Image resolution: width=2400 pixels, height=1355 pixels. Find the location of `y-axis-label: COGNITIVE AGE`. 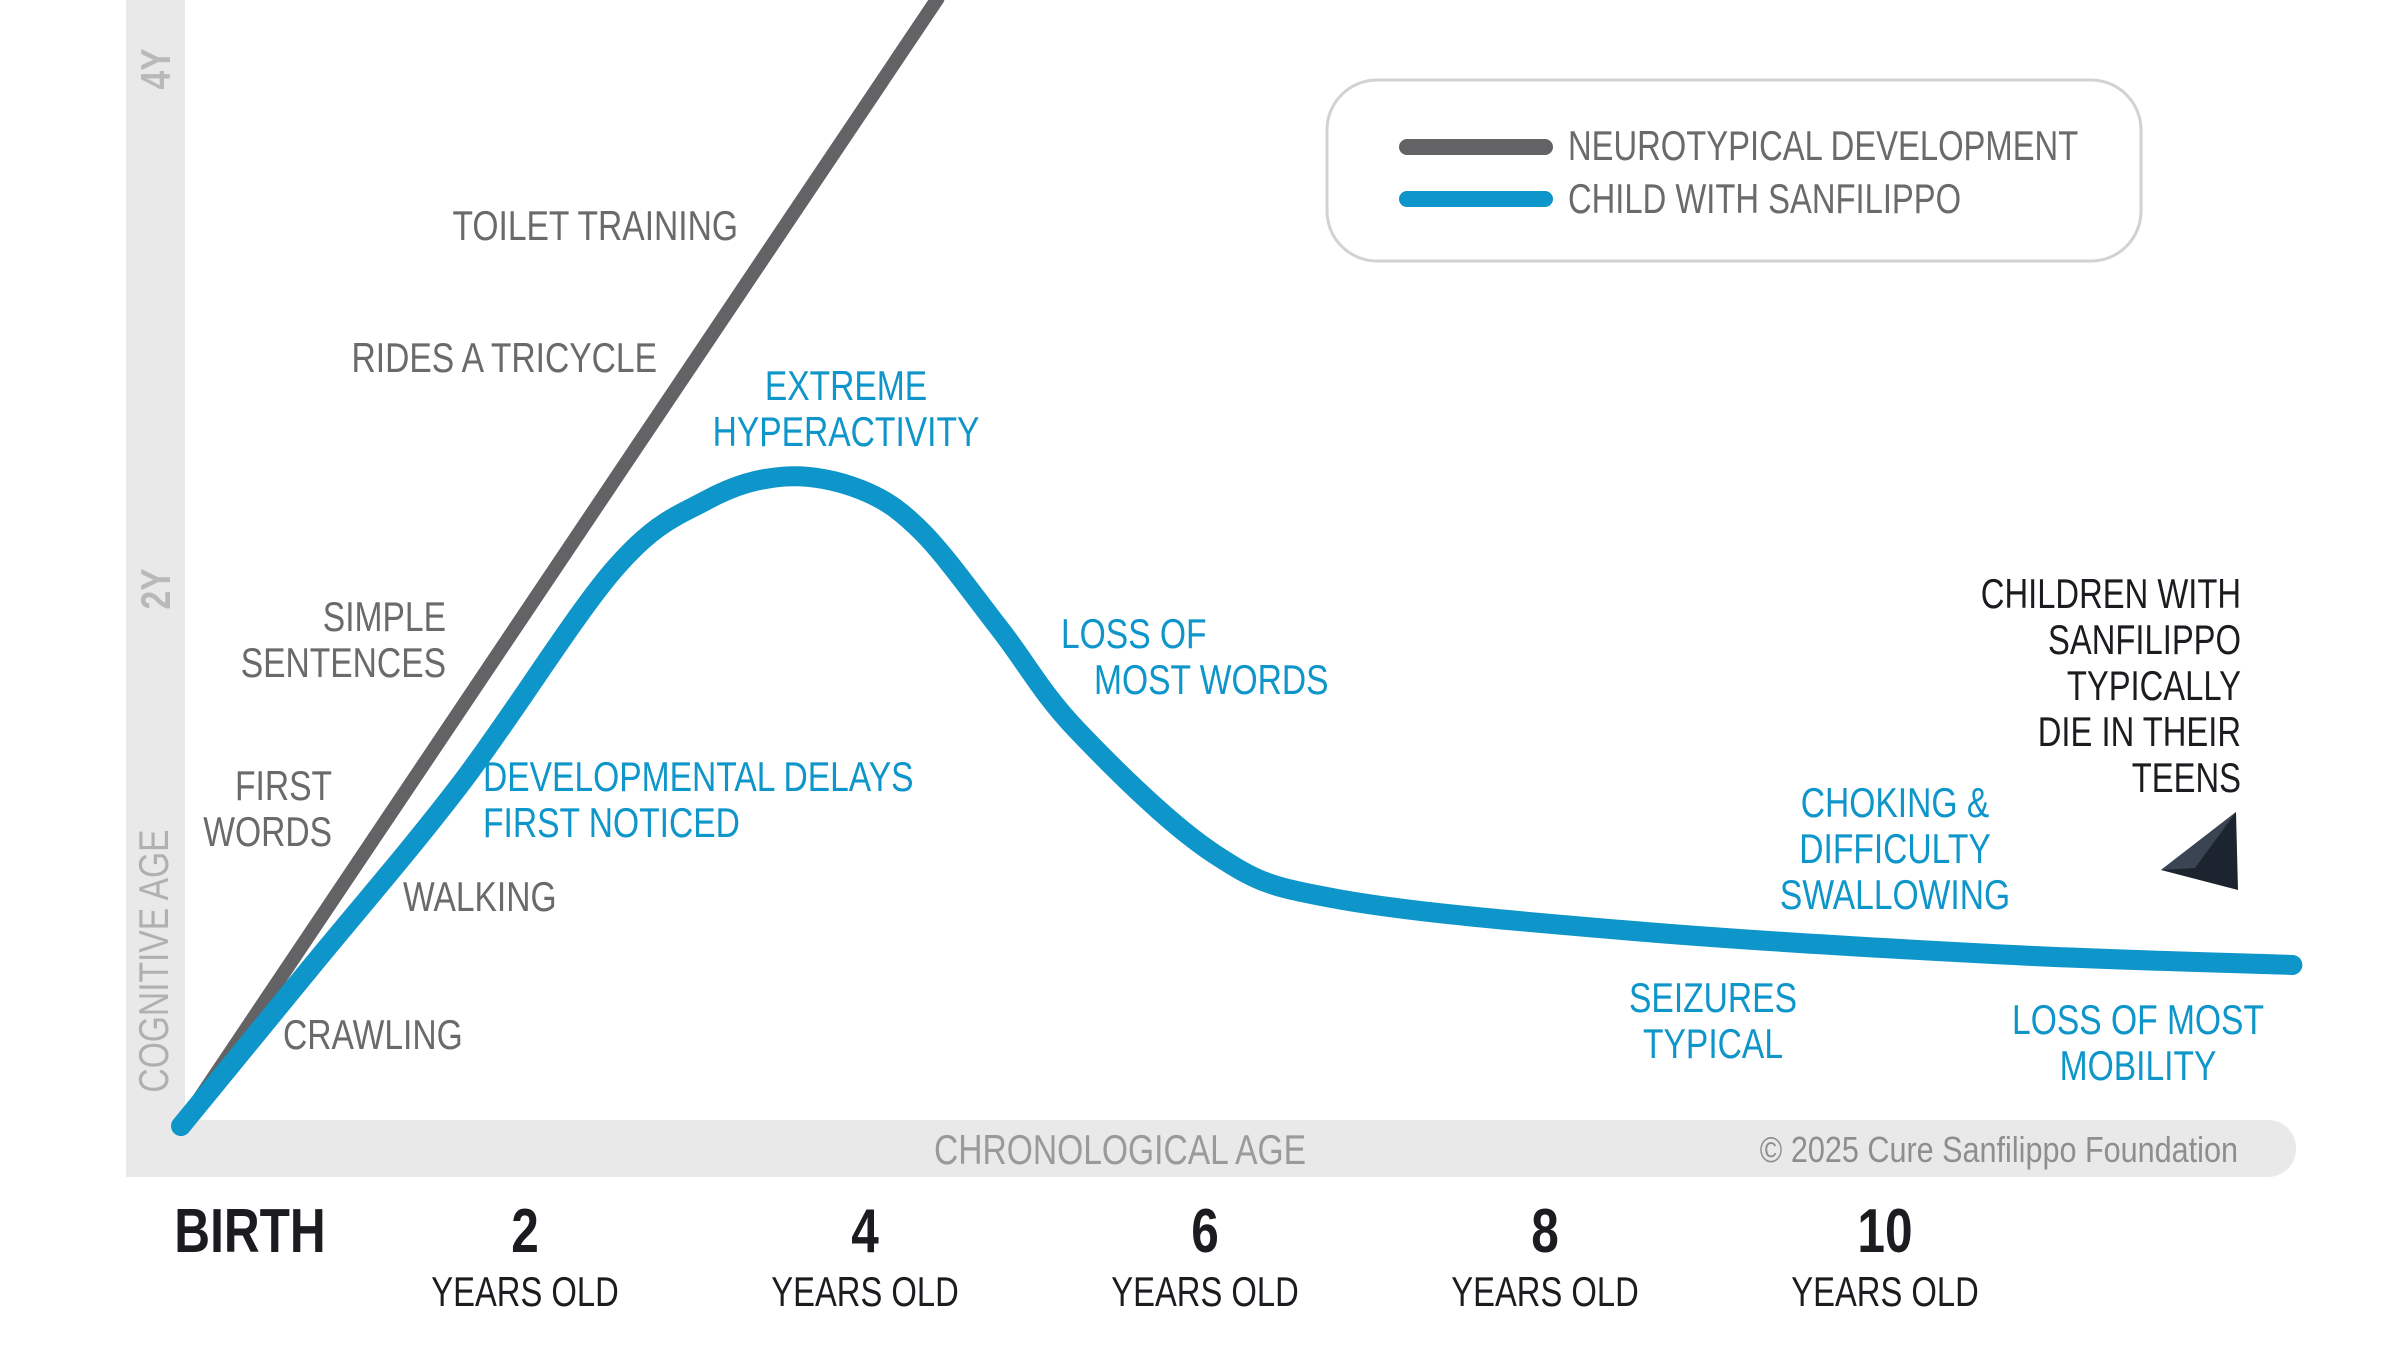

y-axis-label: COGNITIVE AGE is located at coordinates (155, 960).